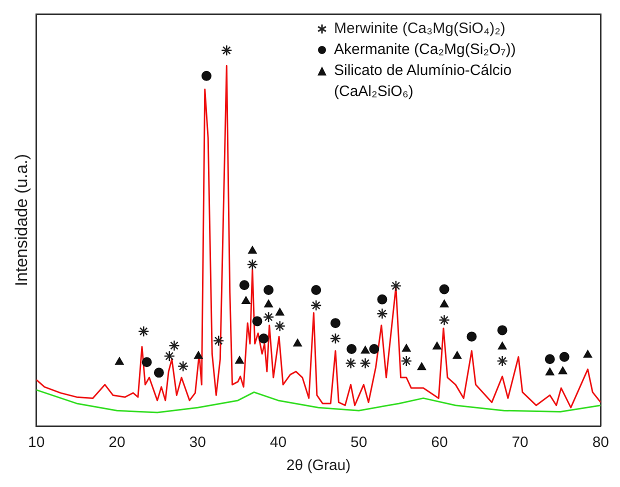 The width and height of the screenshot is (620, 487). What do you see at coordinates (600, 443) in the screenshot?
I see `x-tick-label: 80` at bounding box center [600, 443].